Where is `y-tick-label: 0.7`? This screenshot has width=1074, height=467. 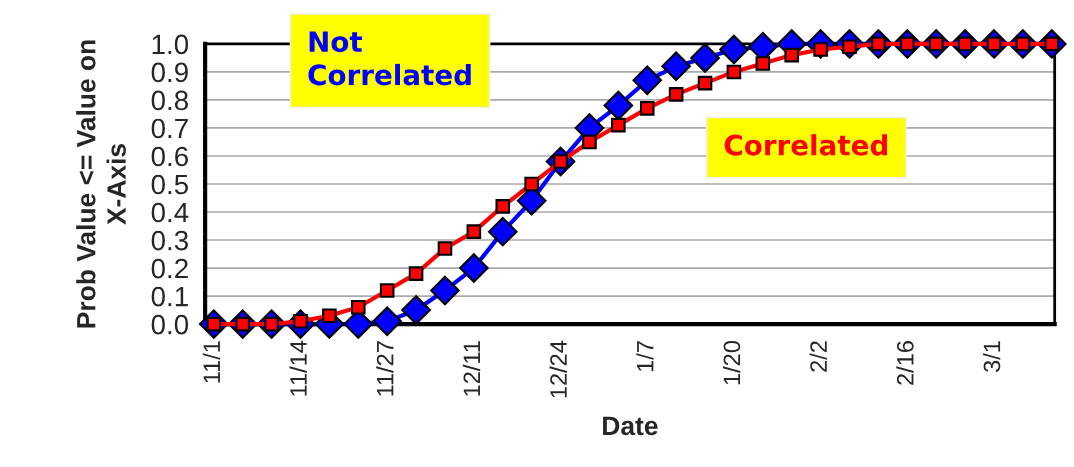
y-tick-label: 0.7 is located at coordinates (169, 128).